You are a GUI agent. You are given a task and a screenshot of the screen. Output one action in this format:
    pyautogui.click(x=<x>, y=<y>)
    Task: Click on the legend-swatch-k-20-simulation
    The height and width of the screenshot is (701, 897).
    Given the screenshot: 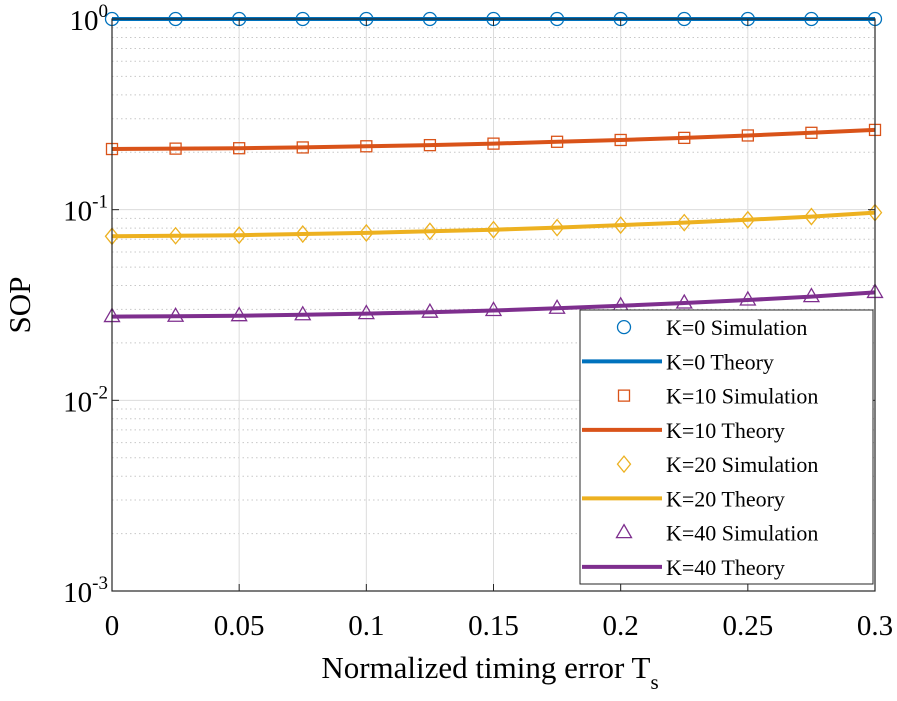 What is the action you would take?
    pyautogui.click(x=624, y=464)
    